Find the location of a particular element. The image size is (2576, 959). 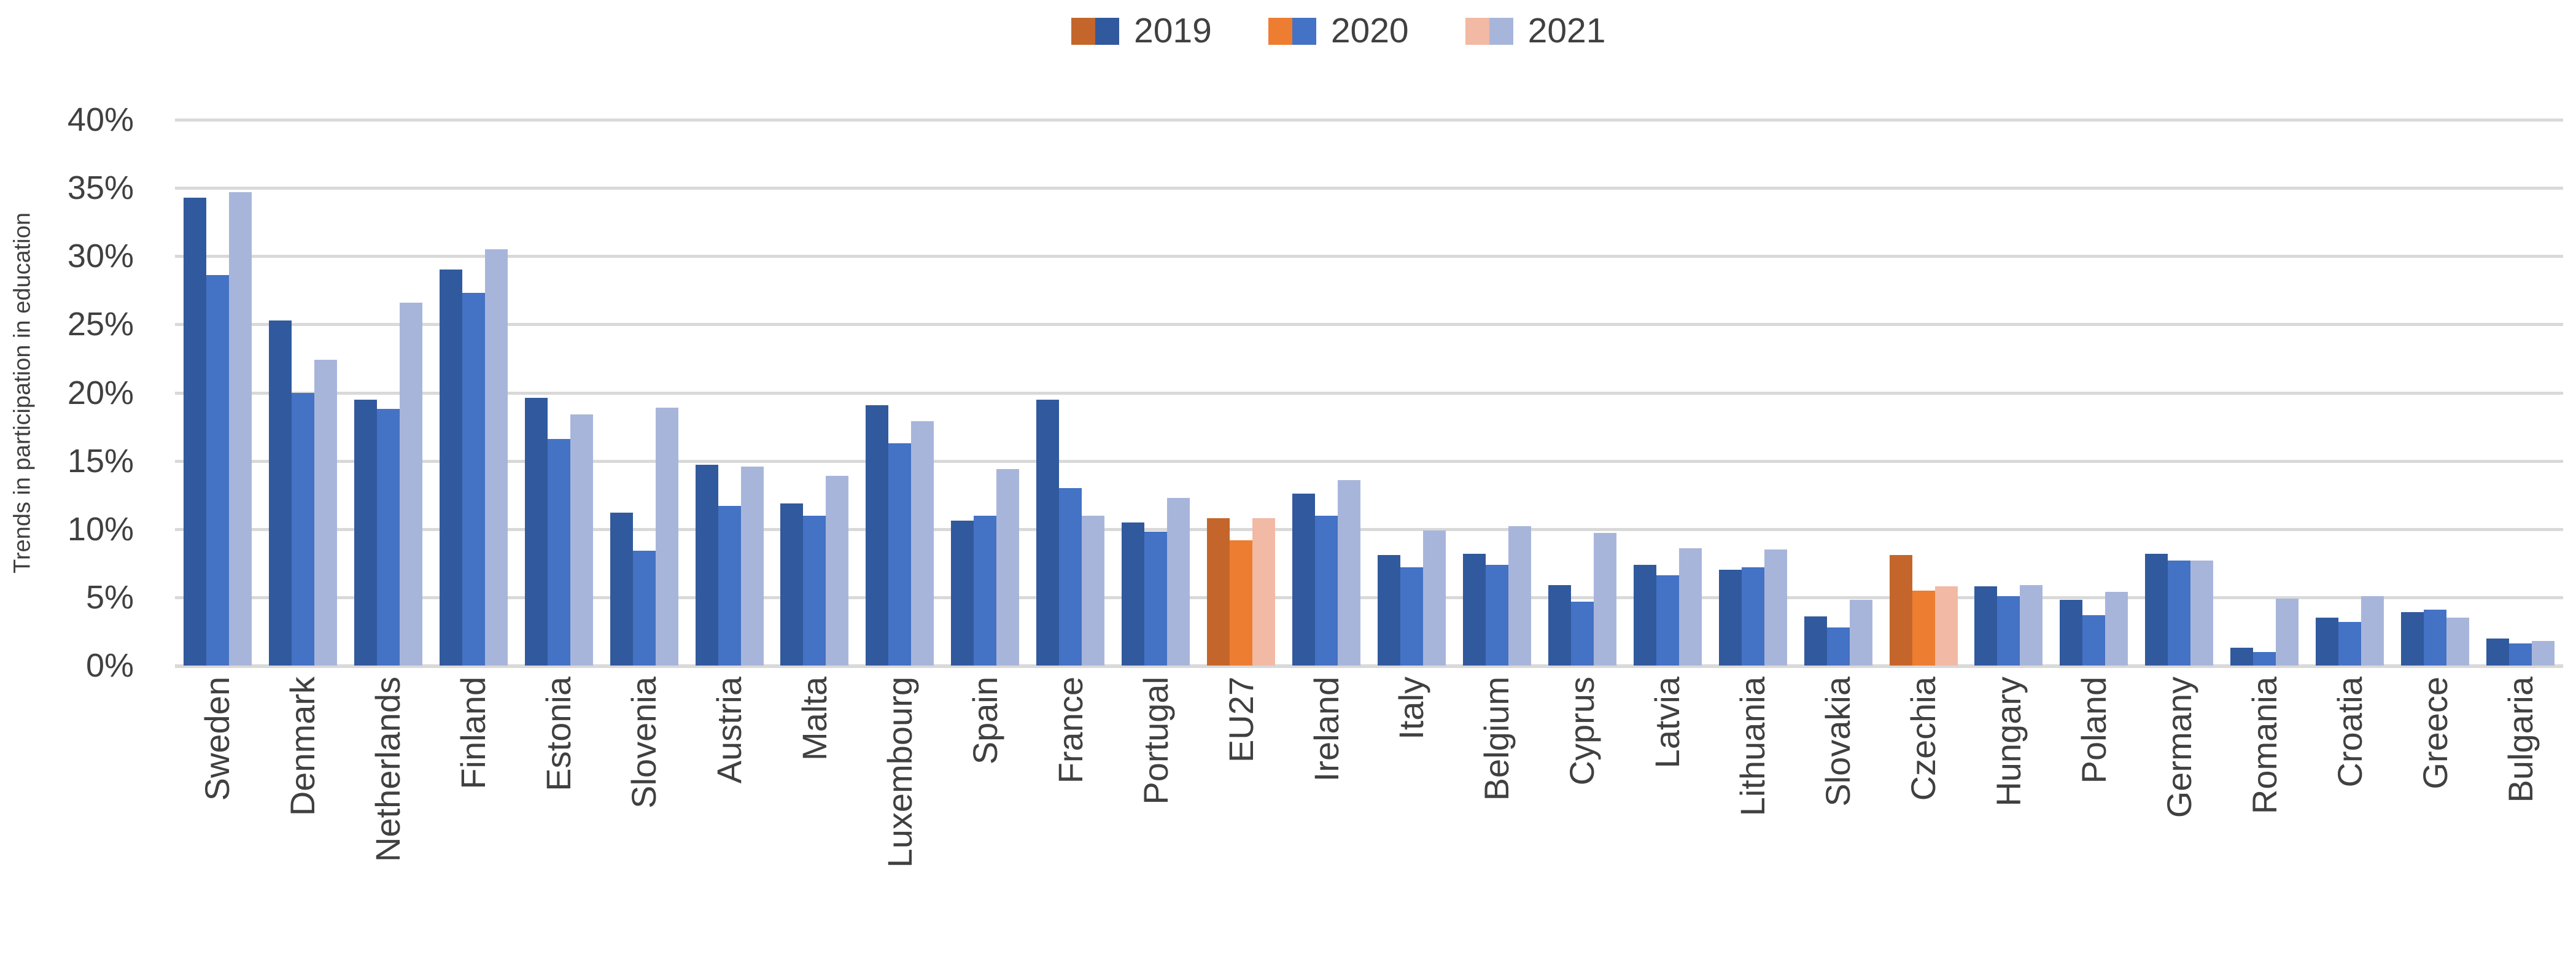

y-tick-label: 10% is located at coordinates (100, 529).